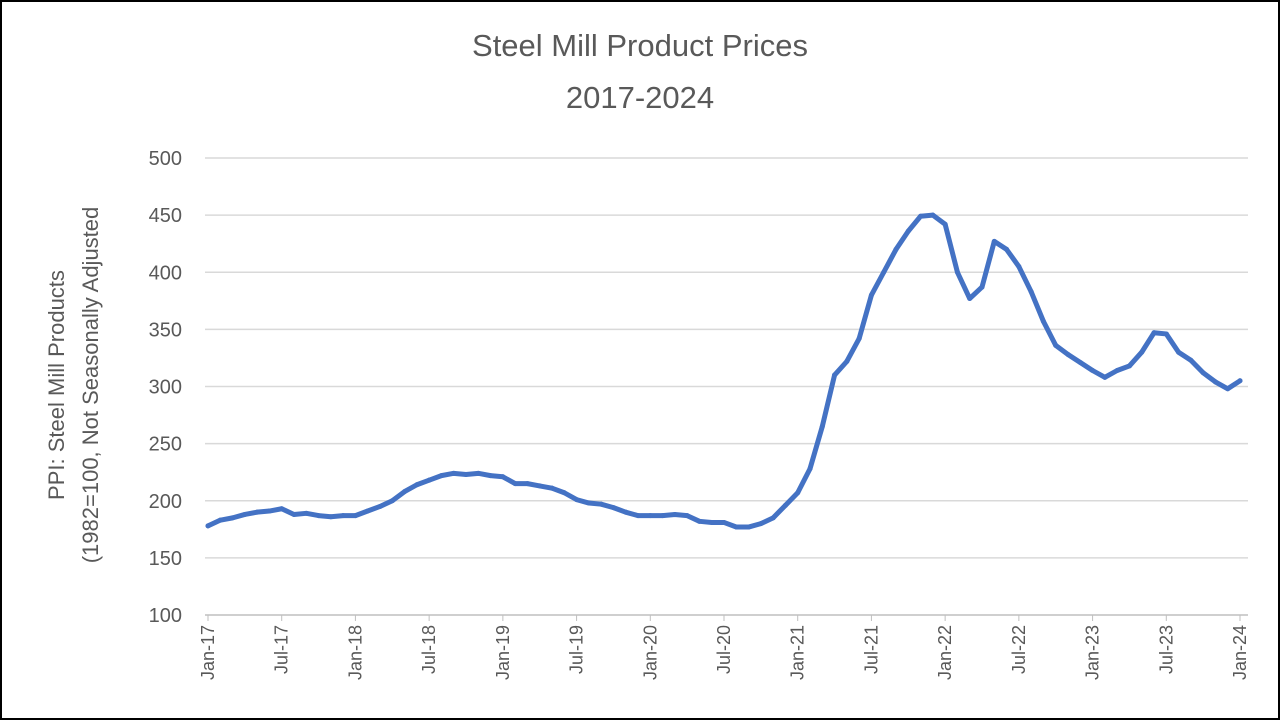 The width and height of the screenshot is (1280, 720). I want to click on y-tick-label: 200, so click(165, 502).